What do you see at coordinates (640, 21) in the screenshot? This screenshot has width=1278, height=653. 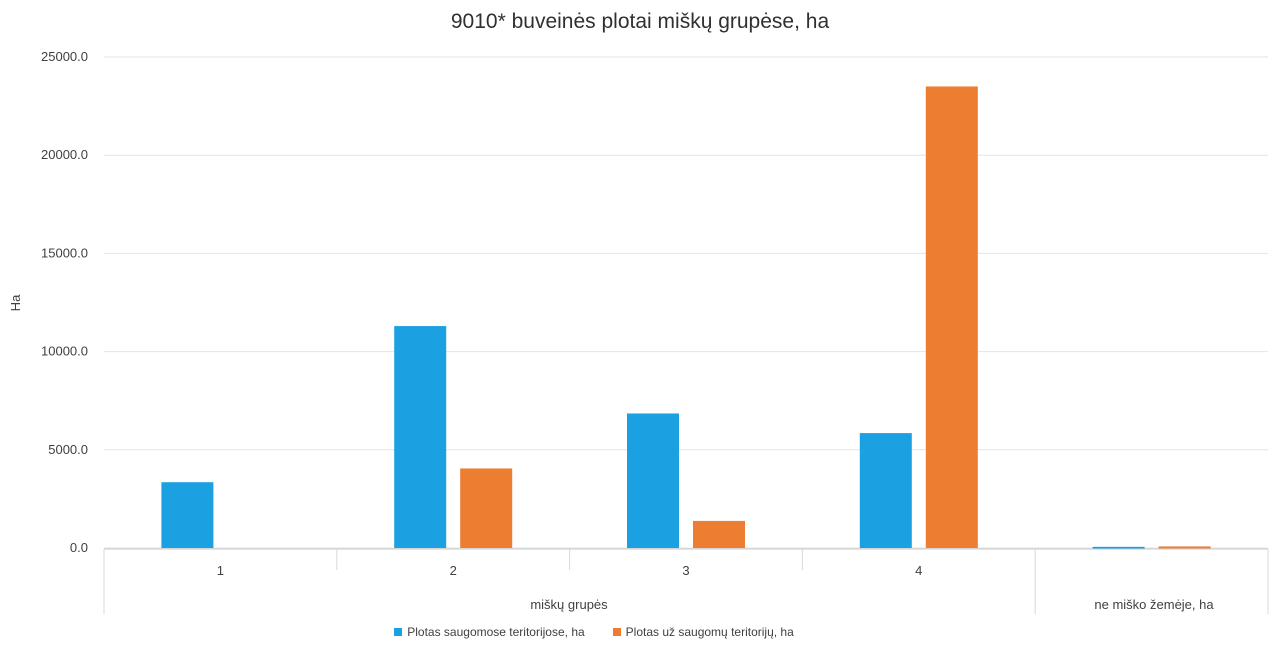 I see `chart-title: 9010* buveinės plotai miškų grupėse, ha` at bounding box center [640, 21].